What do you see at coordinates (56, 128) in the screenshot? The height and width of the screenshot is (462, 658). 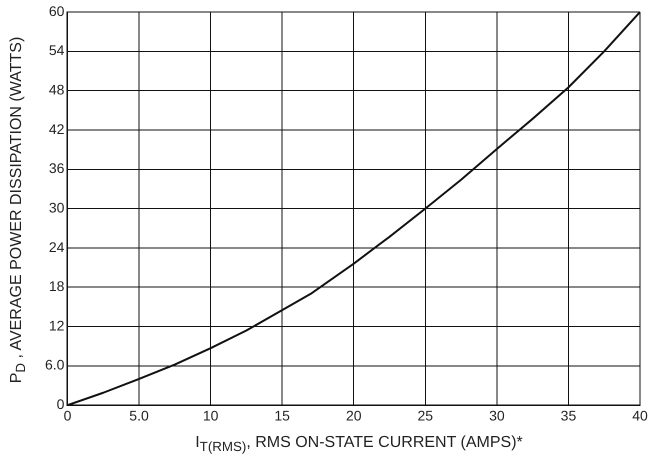 I see `y-tick-label: 42` at bounding box center [56, 128].